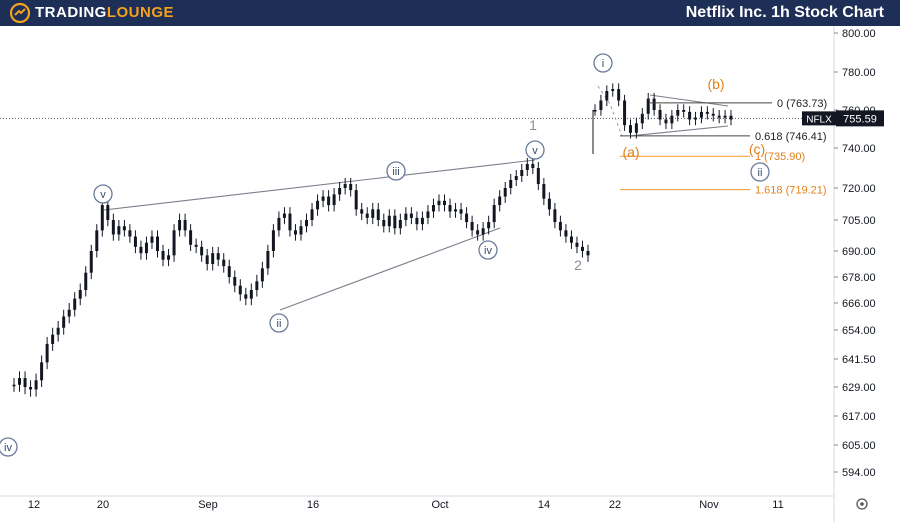 This screenshot has width=900, height=522. What do you see at coordinates (859, 278) in the screenshot?
I see `y-tick-label: 678.00` at bounding box center [859, 278].